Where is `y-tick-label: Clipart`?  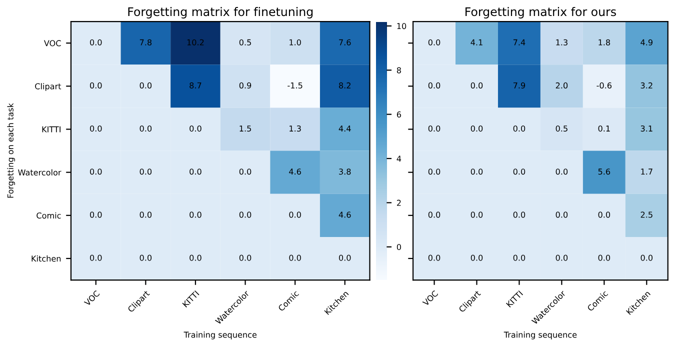 y-tick-label: Clipart is located at coordinates (48, 87).